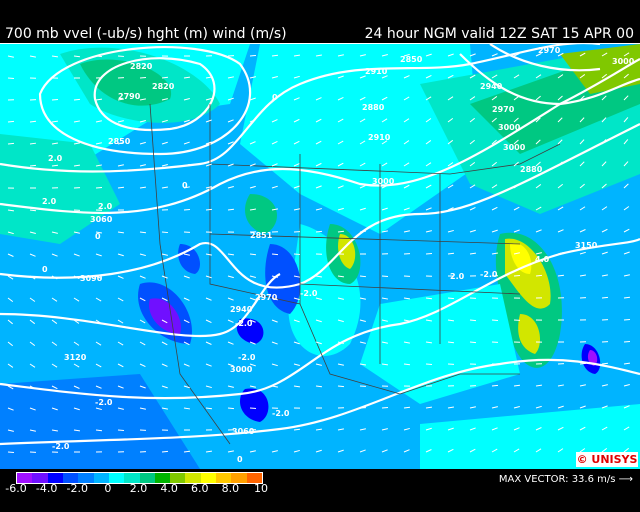  I want to click on color-scale-cell, so click(162, 478).